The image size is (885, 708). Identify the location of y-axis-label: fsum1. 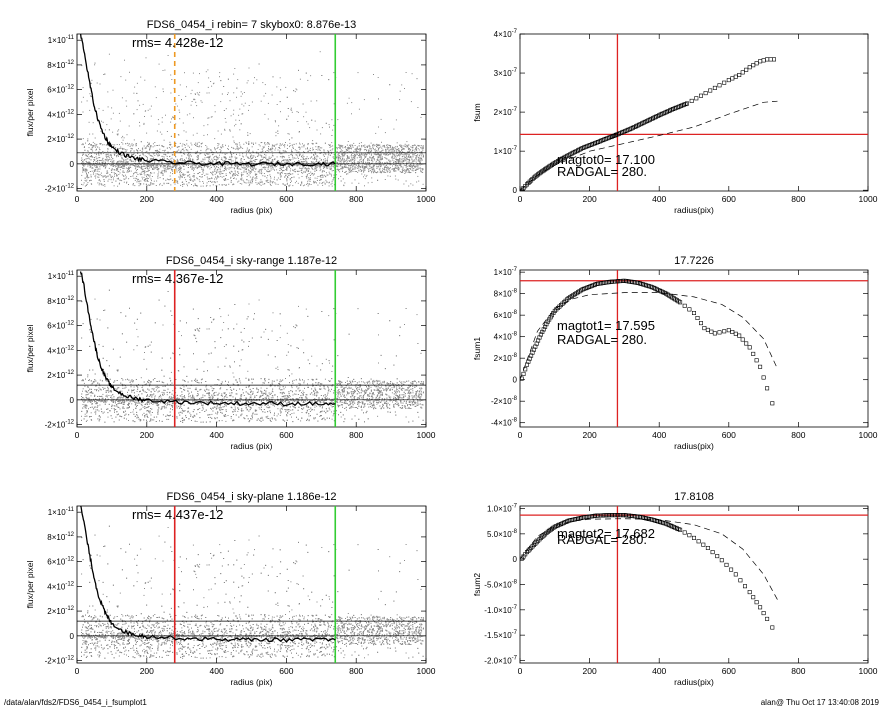
(477, 348).